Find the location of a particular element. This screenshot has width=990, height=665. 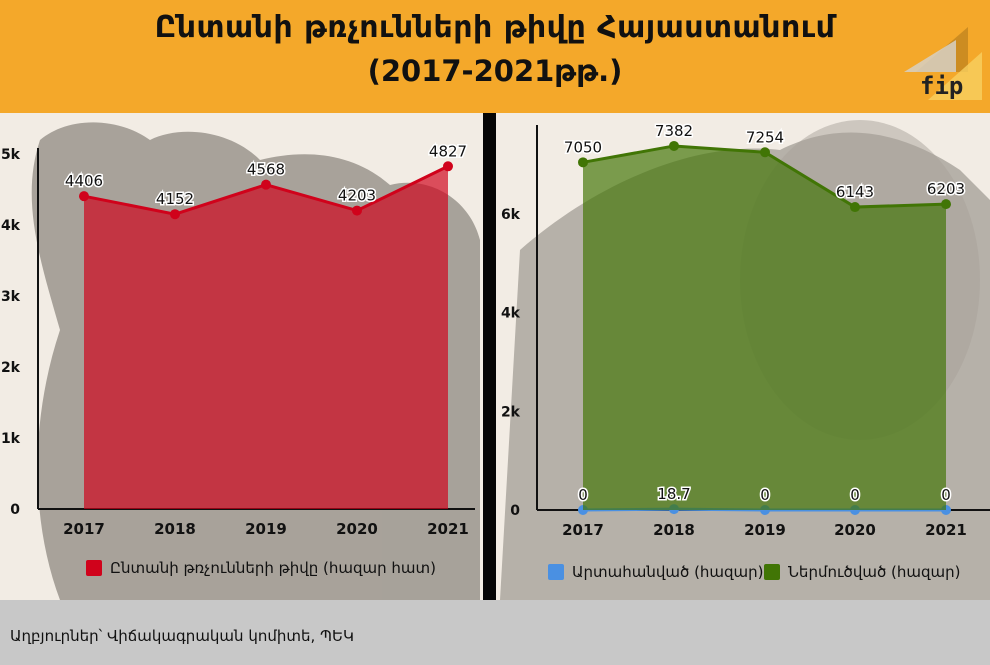

legend-import: Ներմուծված (հազար) is located at coordinates (862, 572).